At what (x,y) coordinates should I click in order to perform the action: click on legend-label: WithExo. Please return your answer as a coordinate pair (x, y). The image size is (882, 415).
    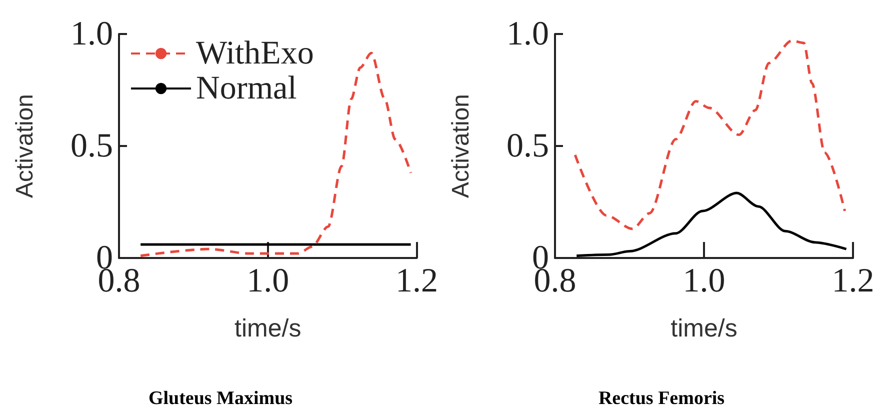
    Looking at the image, I should click on (255, 54).